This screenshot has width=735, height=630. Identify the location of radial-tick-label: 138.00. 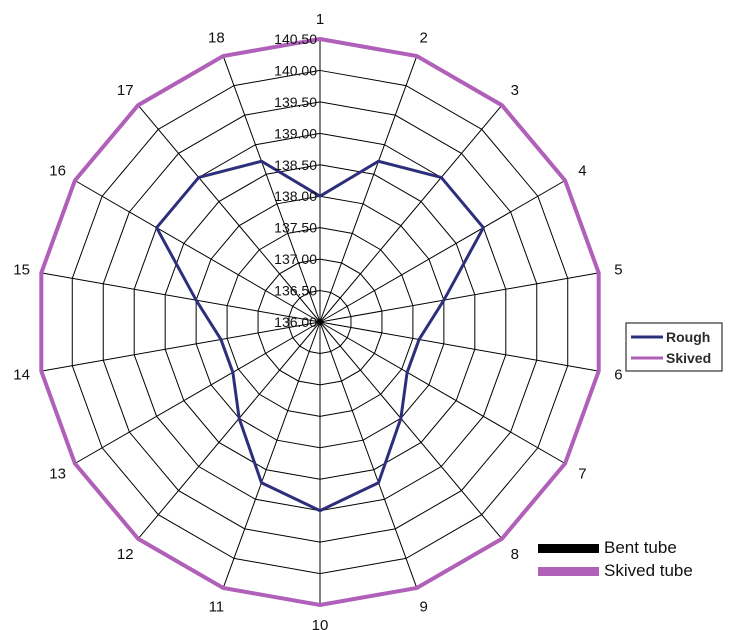
(295, 196).